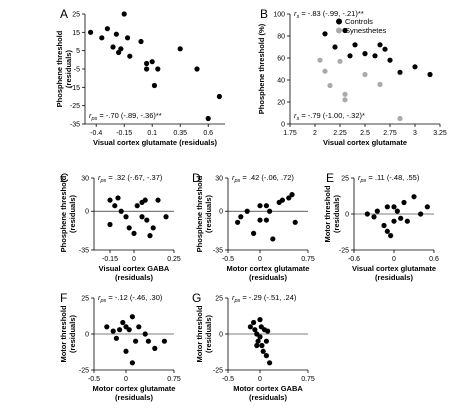 Image resolution: width=474 pixels, height=413 pixels. I want to click on x-tick-label: 1.75, so click(290, 133).